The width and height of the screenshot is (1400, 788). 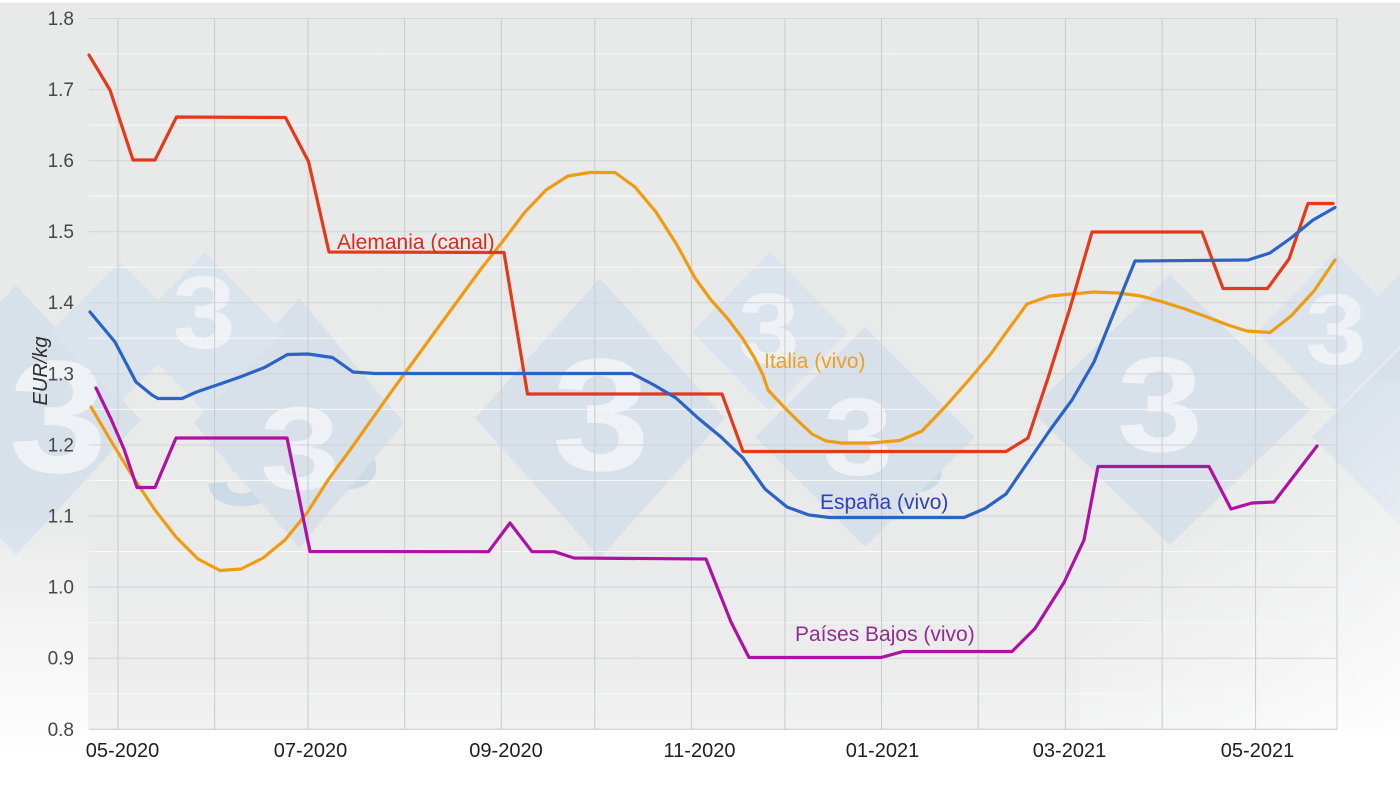 What do you see at coordinates (61, 232) in the screenshot?
I see `svg-text: 1.5` at bounding box center [61, 232].